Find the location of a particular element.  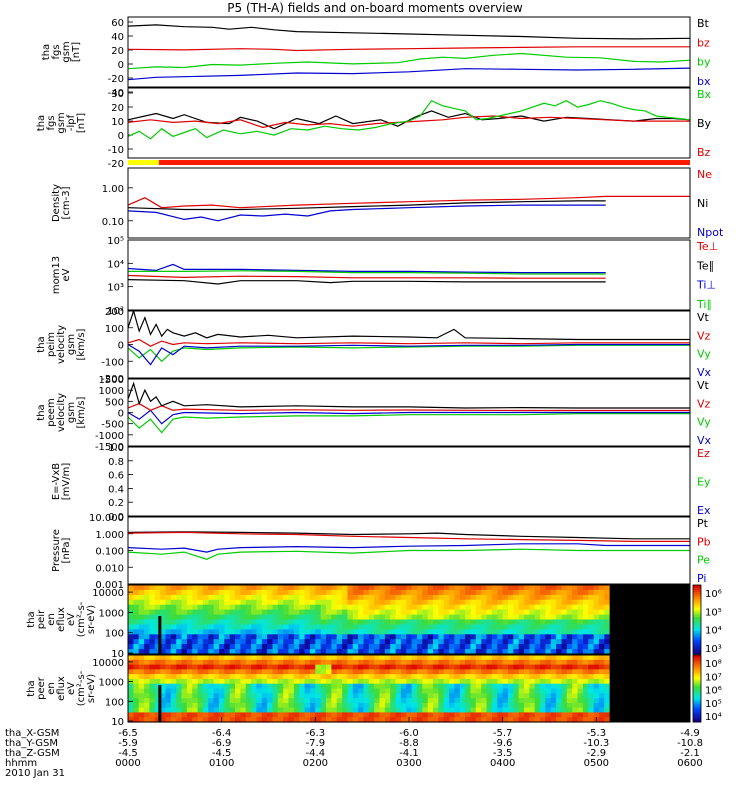

series-line-Te⊥ is located at coordinates (366, 276).